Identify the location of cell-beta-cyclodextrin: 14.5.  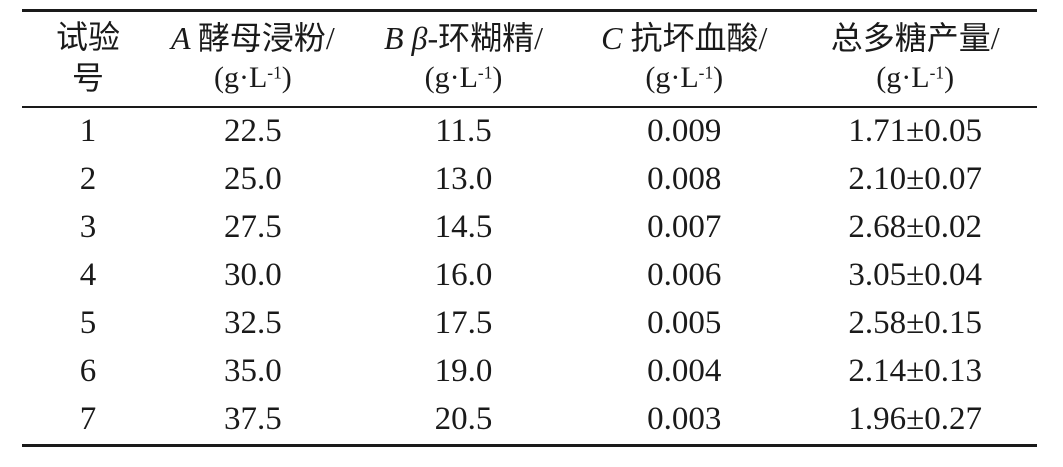
(463, 227).